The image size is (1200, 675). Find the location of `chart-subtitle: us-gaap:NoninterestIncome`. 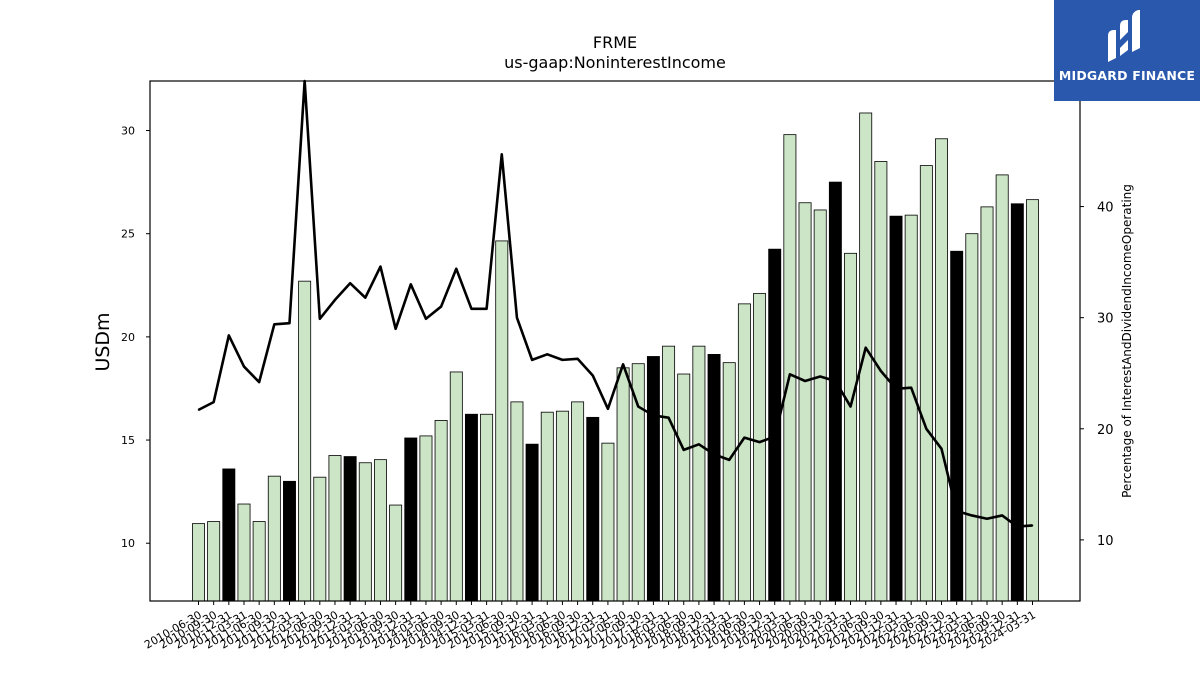

chart-subtitle: us-gaap:NoninterestIncome is located at coordinates (615, 62).